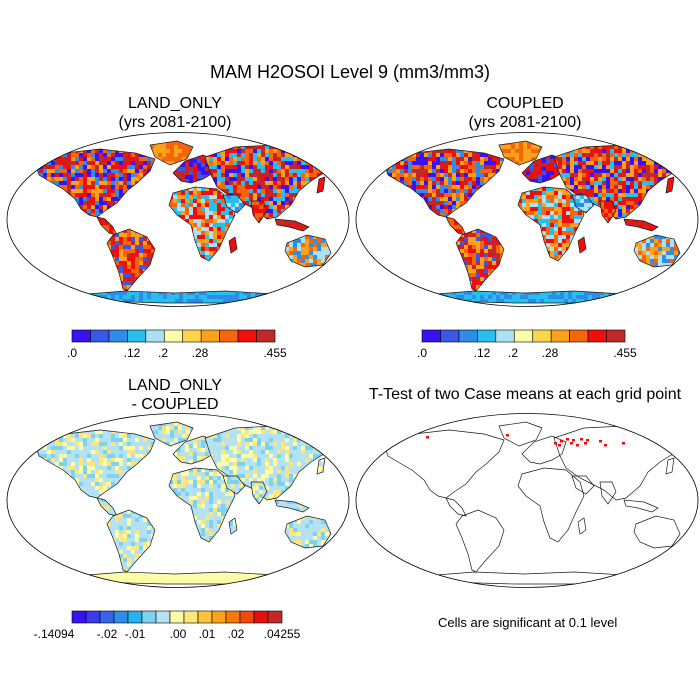 This screenshot has width=700, height=700. I want to click on map-land-only, so click(178, 219).